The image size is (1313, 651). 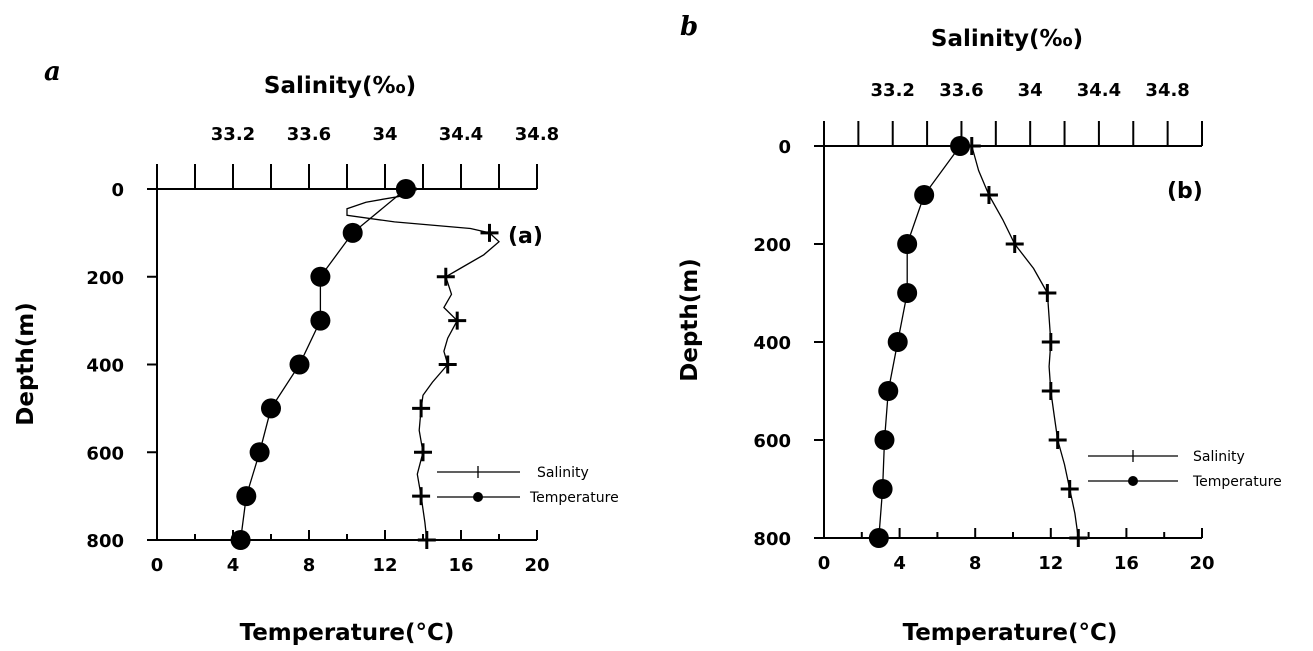 What do you see at coordinates (690, 320) in the screenshot?
I see `panel-b-depth-axis-title: Depth(m)` at bounding box center [690, 320].